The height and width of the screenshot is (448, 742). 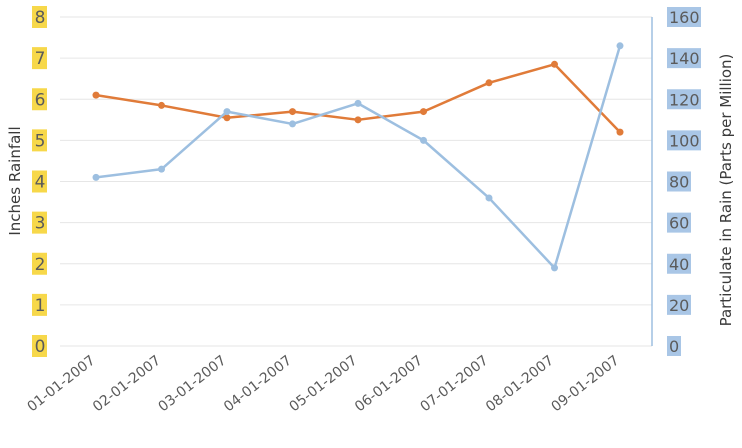 I want to click on x-tick-label: 04-01-2007, so click(x=258, y=384).